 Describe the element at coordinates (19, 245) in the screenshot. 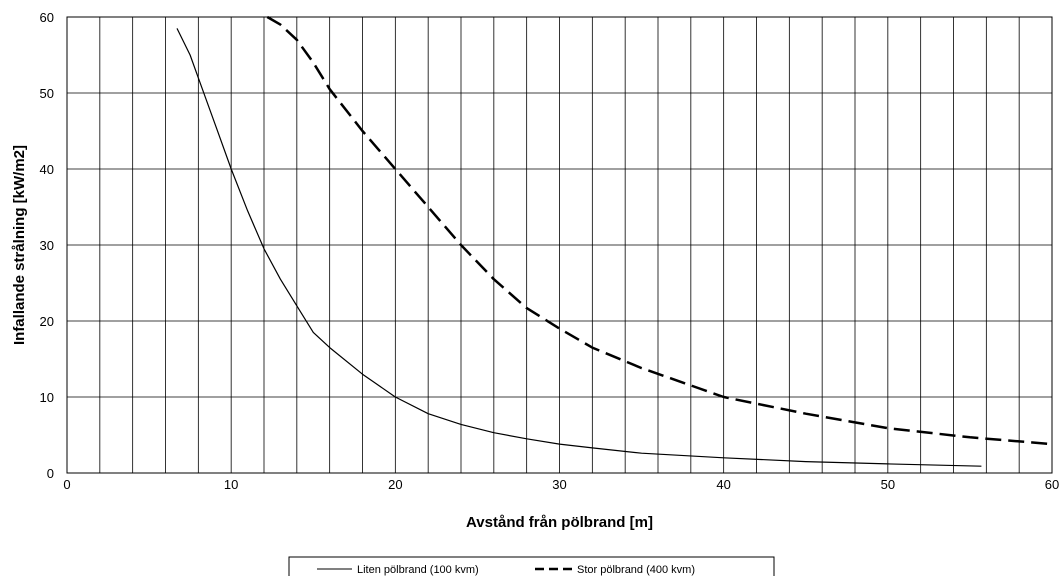

I see `y-axis-label: Infallande strålning [kW/m2]` at that location.